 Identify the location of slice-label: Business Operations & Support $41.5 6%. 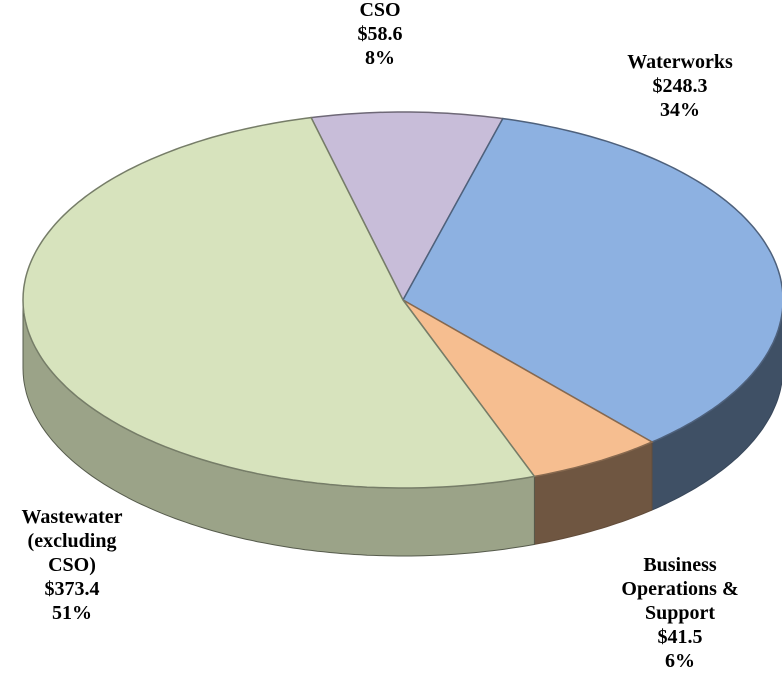
(680, 613).